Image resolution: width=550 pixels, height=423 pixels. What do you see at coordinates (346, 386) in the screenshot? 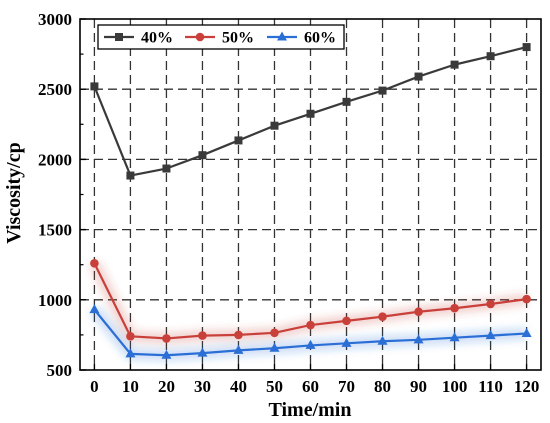
I see `x-tick-label: 70` at bounding box center [346, 386].